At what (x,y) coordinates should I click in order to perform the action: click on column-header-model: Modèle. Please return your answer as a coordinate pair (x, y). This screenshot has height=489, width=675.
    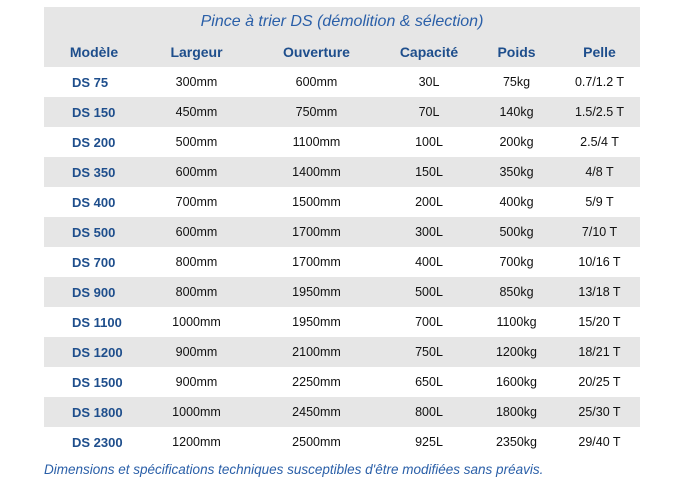
    Looking at the image, I should click on (94, 52).